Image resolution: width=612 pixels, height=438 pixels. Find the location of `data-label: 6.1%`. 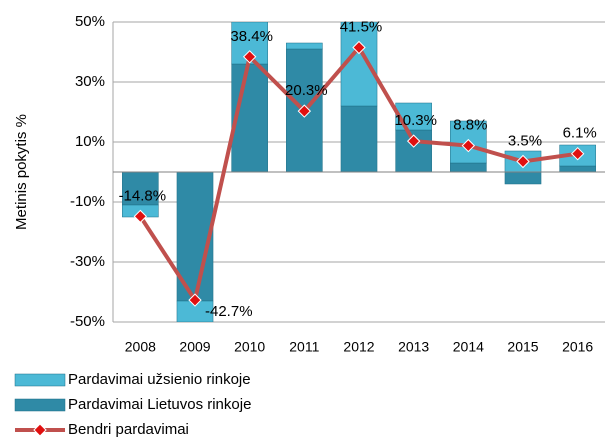

data-label: 6.1% is located at coordinates (580, 133).